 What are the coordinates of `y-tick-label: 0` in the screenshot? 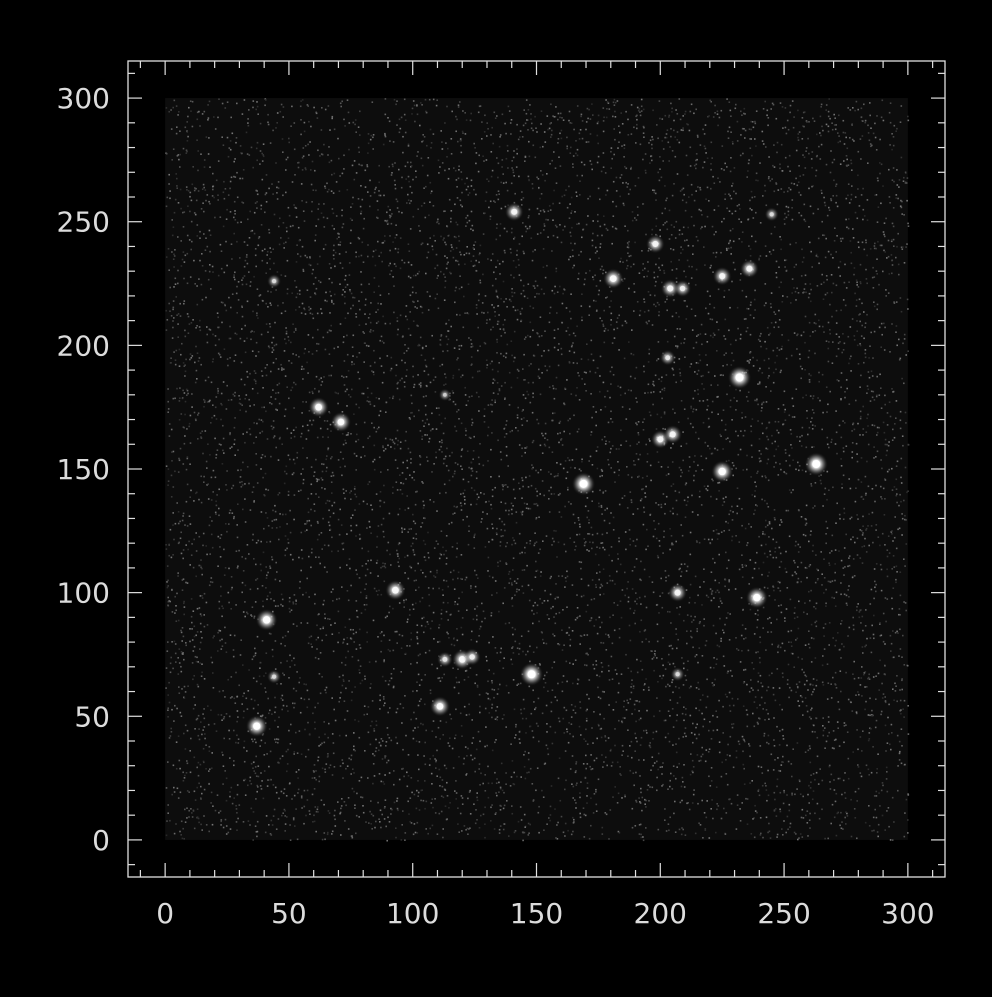 It's located at (101, 840).